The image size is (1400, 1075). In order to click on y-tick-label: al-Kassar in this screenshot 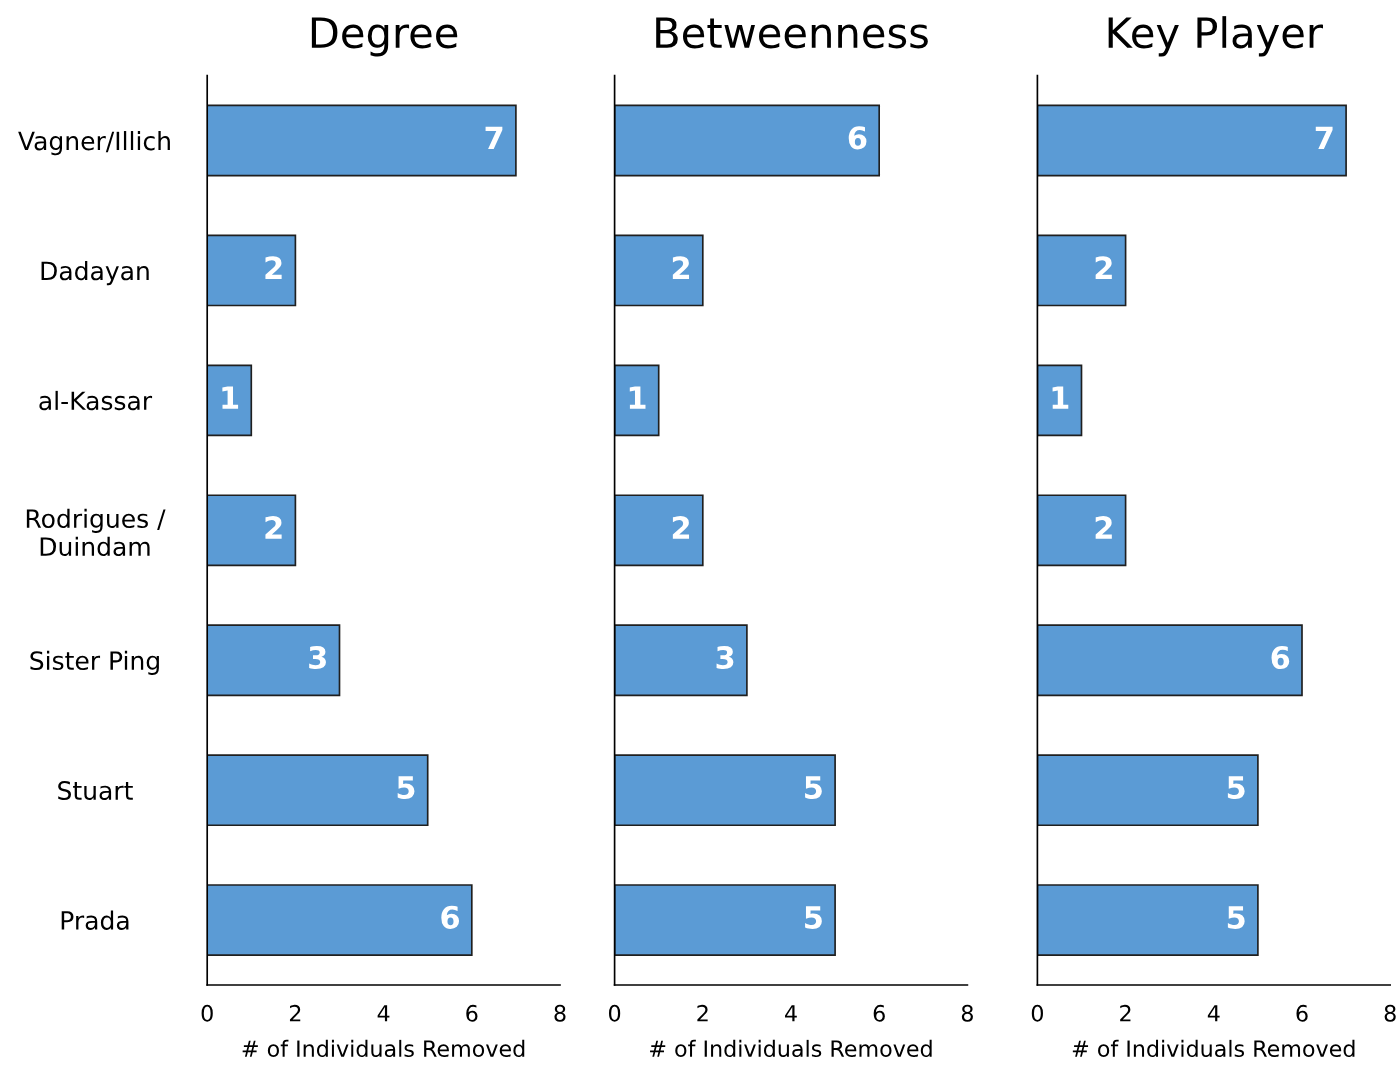, I will do `click(96, 400)`.